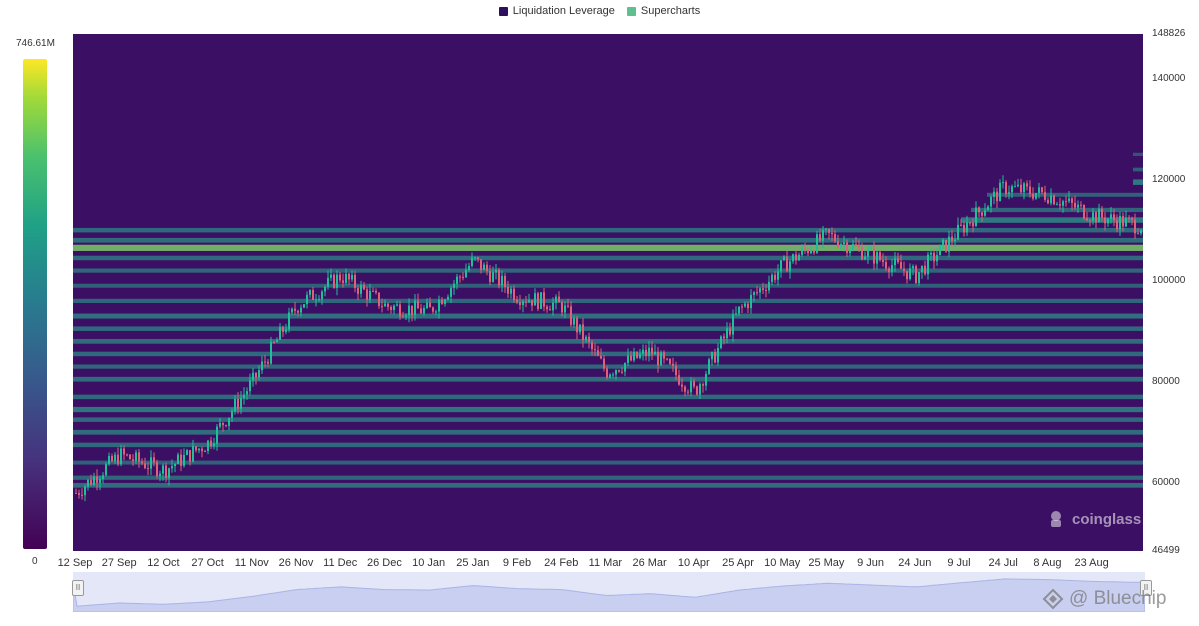 The height and width of the screenshot is (626, 1199). Describe the element at coordinates (207, 563) in the screenshot. I see `x-tick-label: 27 Oct` at that location.